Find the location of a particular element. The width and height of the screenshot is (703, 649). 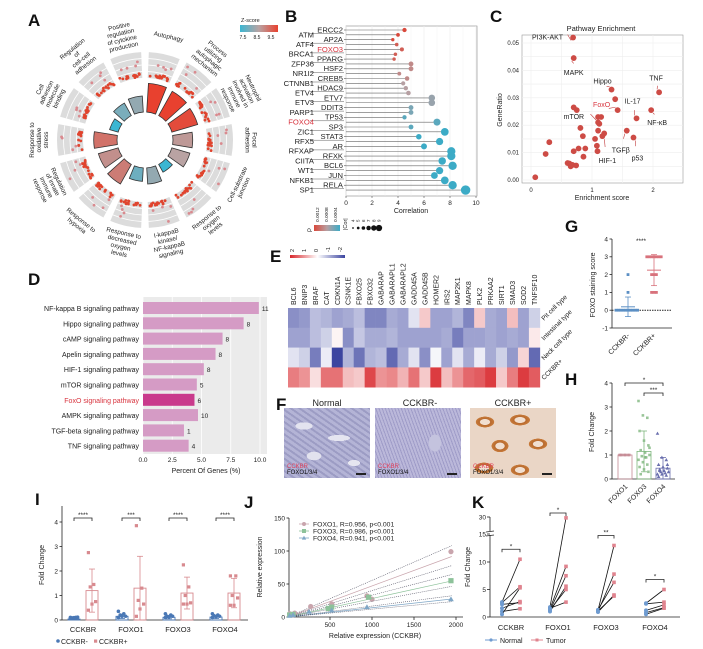

paired-fold-change-plot is located at coordinates (582, 565).